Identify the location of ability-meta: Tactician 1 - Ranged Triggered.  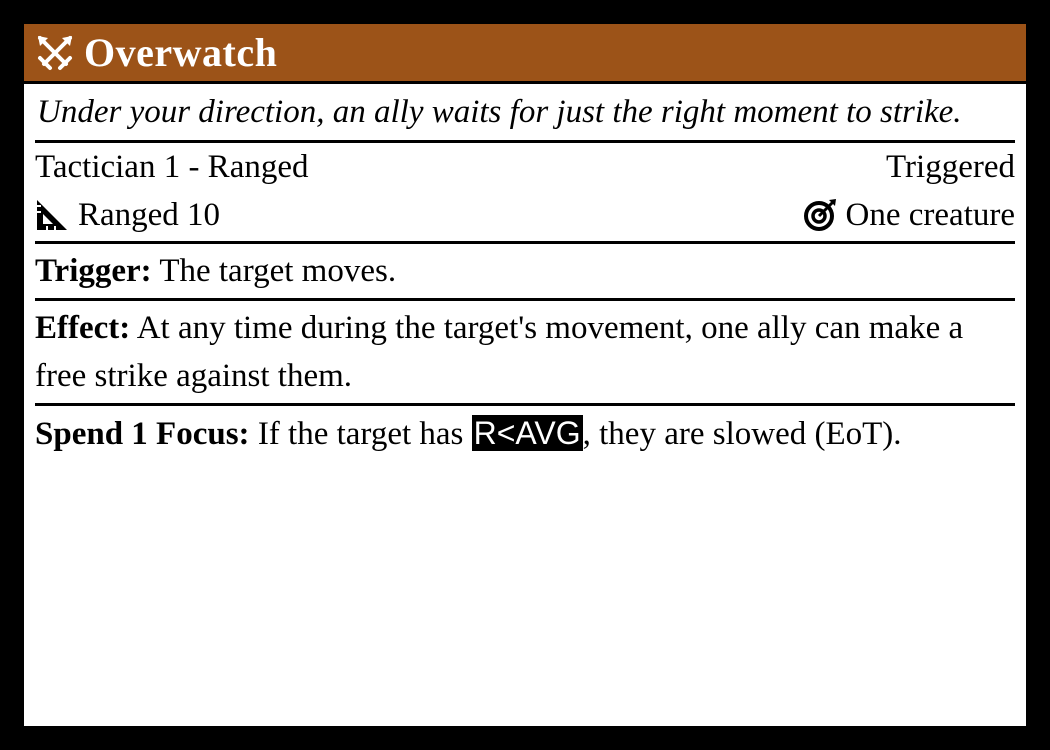
(525, 193).